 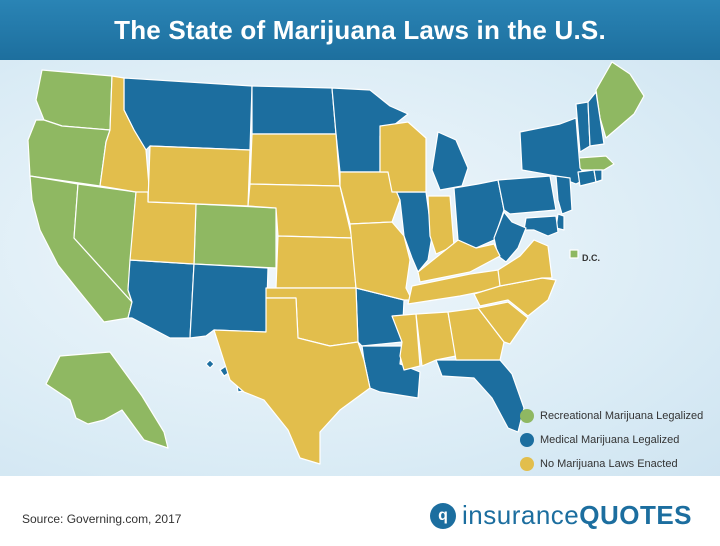 I want to click on state-pa, so click(x=527, y=195).